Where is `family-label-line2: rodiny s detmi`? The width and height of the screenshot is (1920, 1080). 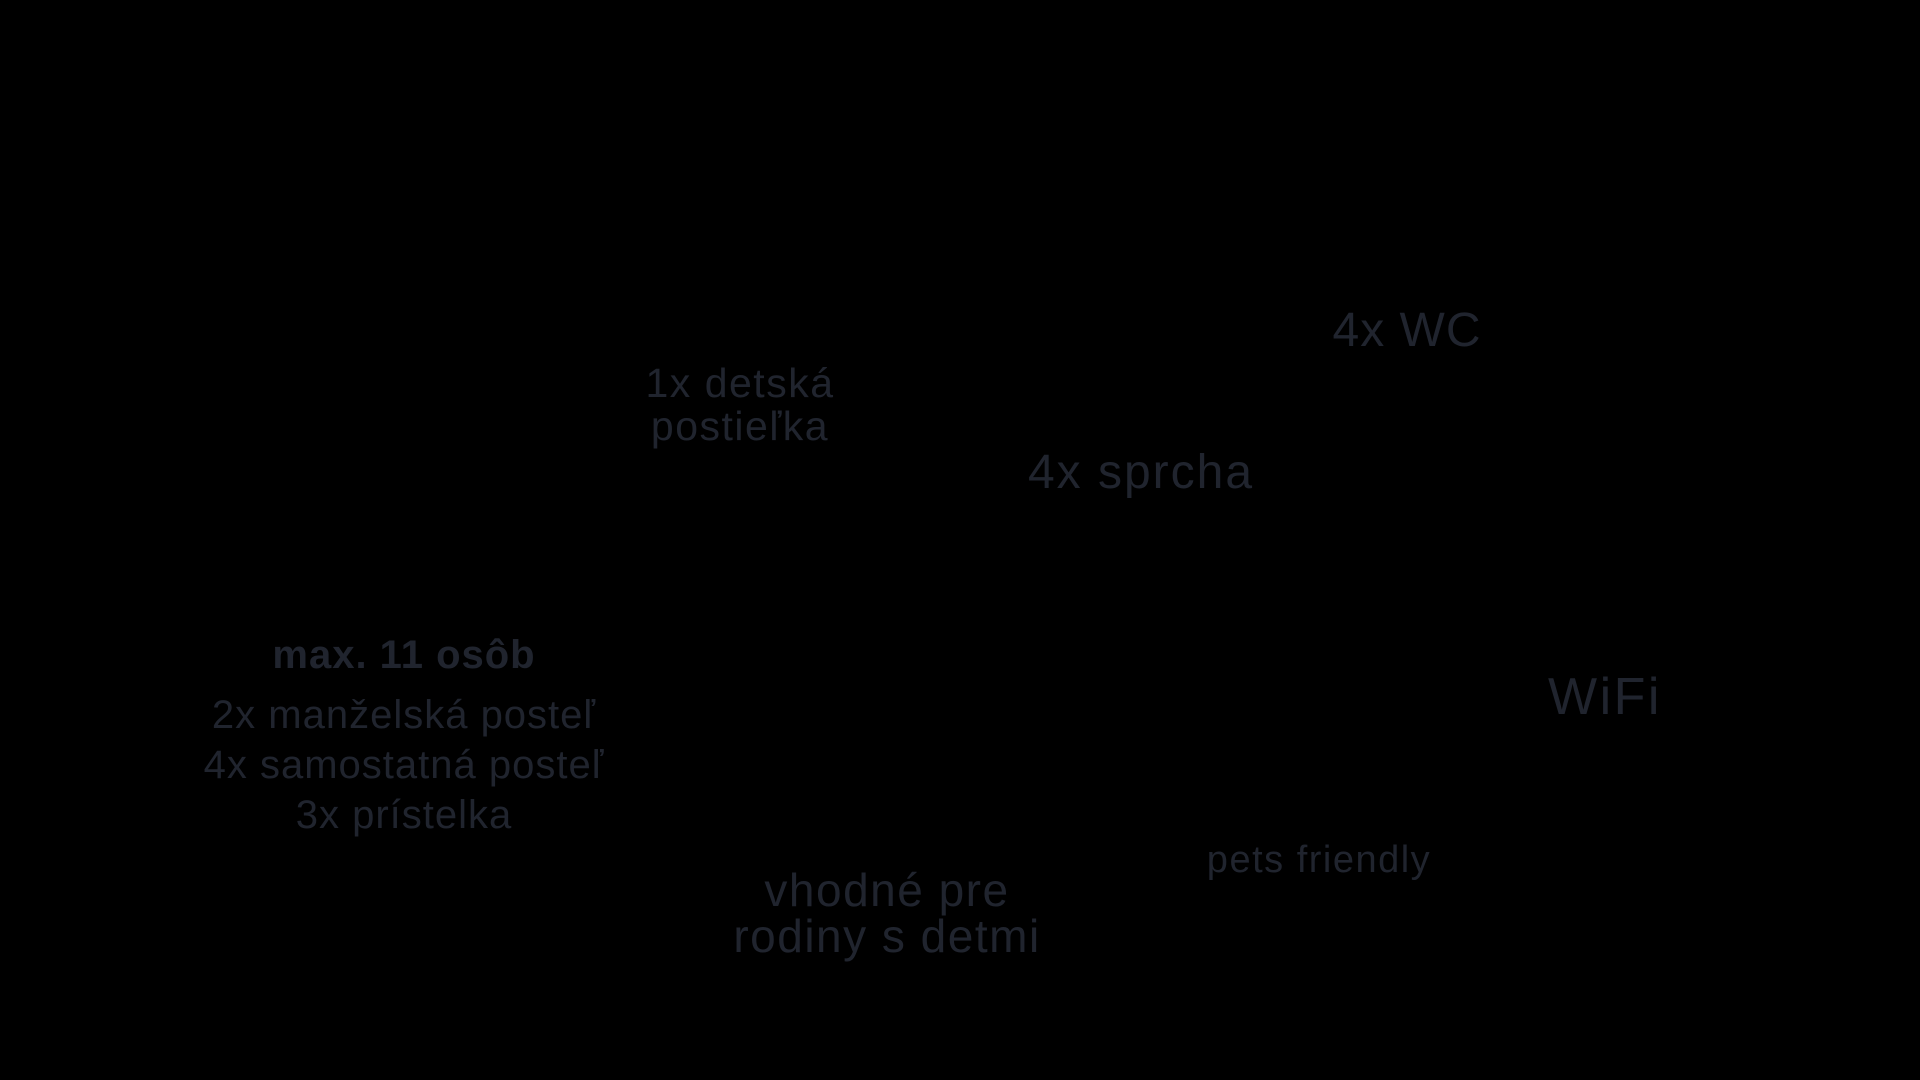 family-label-line2: rodiny s detmi is located at coordinates (887, 936).